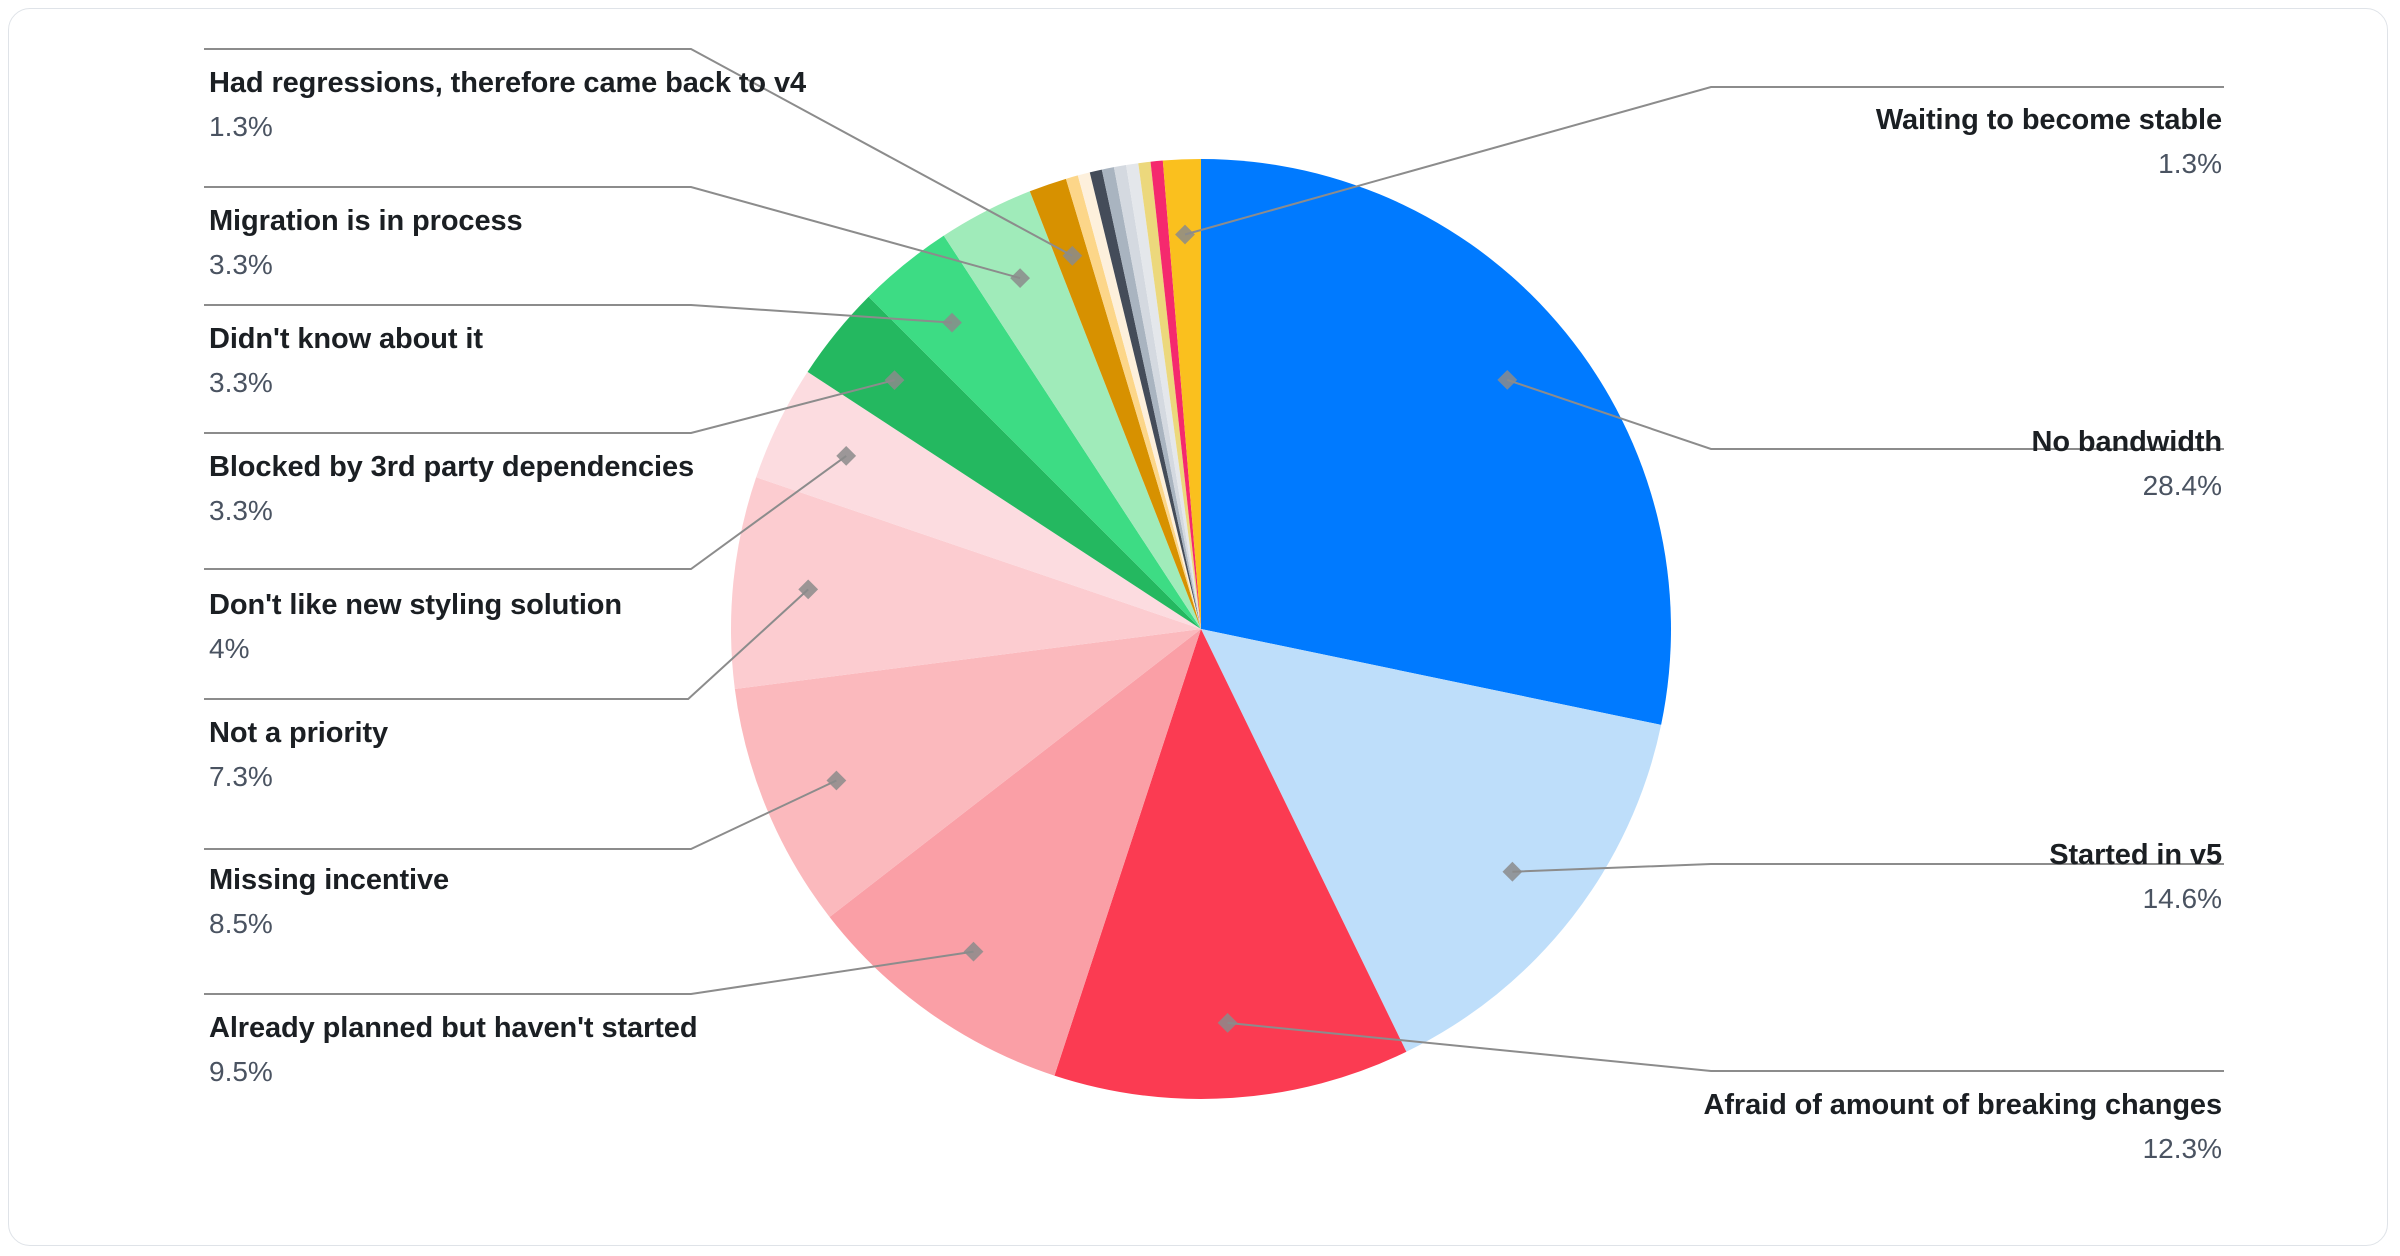 The height and width of the screenshot is (1256, 2400). What do you see at coordinates (346, 361) in the screenshot?
I see `pie-label-didnt-know-about-it: Didn't know about it 3.3%` at bounding box center [346, 361].